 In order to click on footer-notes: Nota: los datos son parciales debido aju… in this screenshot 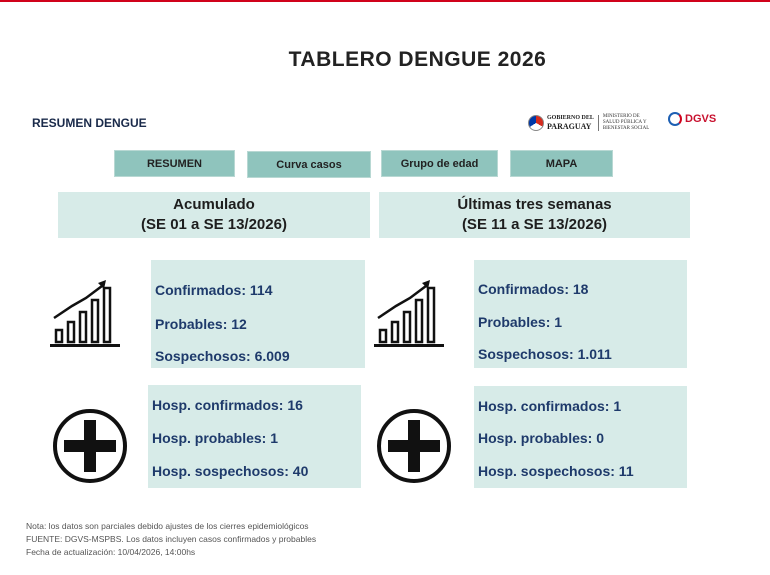, I will do `click(171, 539)`.